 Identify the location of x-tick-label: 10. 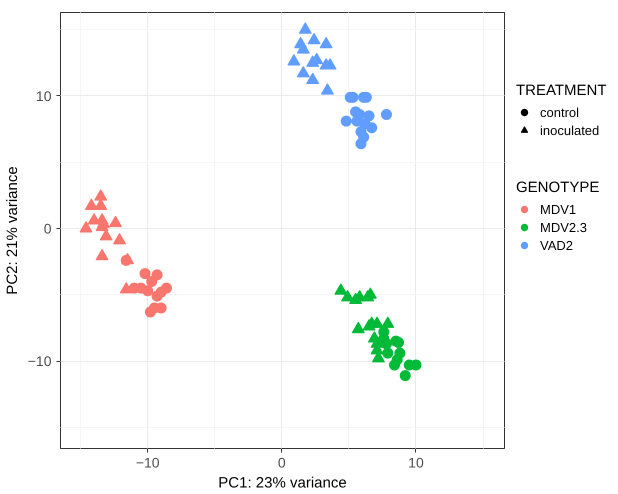
(416, 462).